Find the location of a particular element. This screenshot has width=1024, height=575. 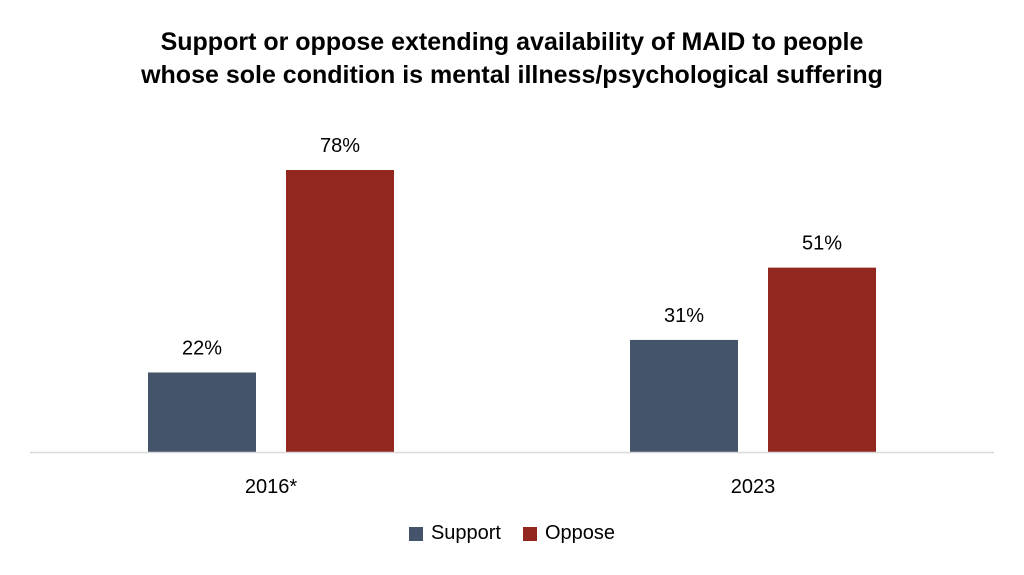

legend-swatch-support is located at coordinates (415, 533).